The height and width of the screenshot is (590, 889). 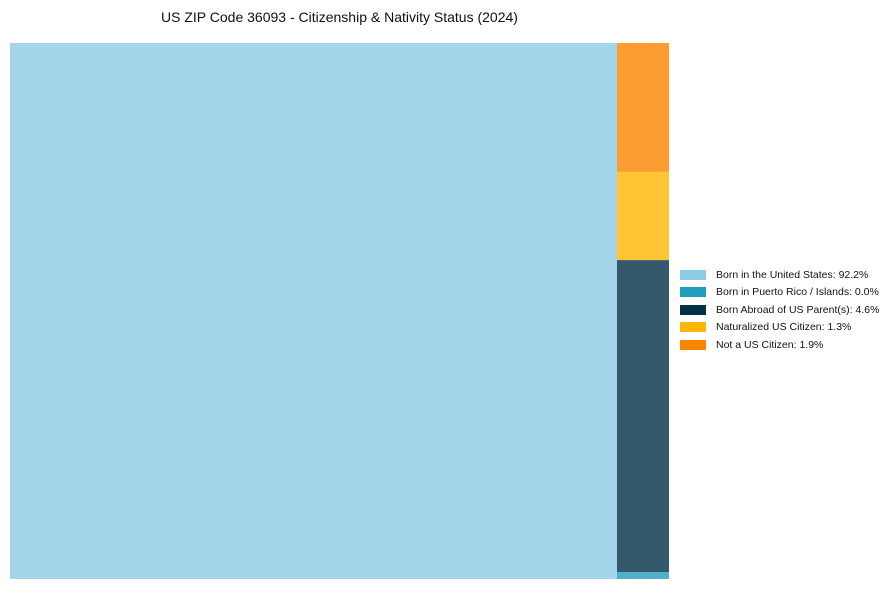 I want to click on tile-not-a-us-citizen, so click(x=642, y=107).